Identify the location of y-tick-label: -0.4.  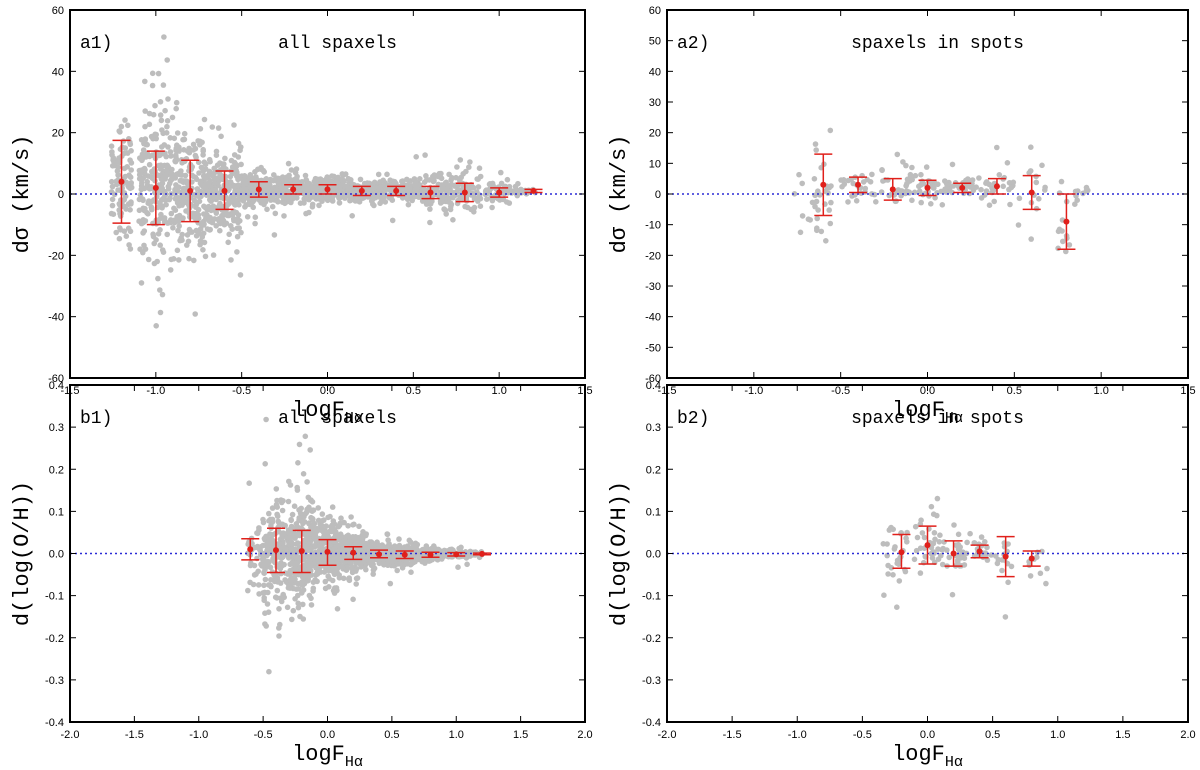
(54, 723).